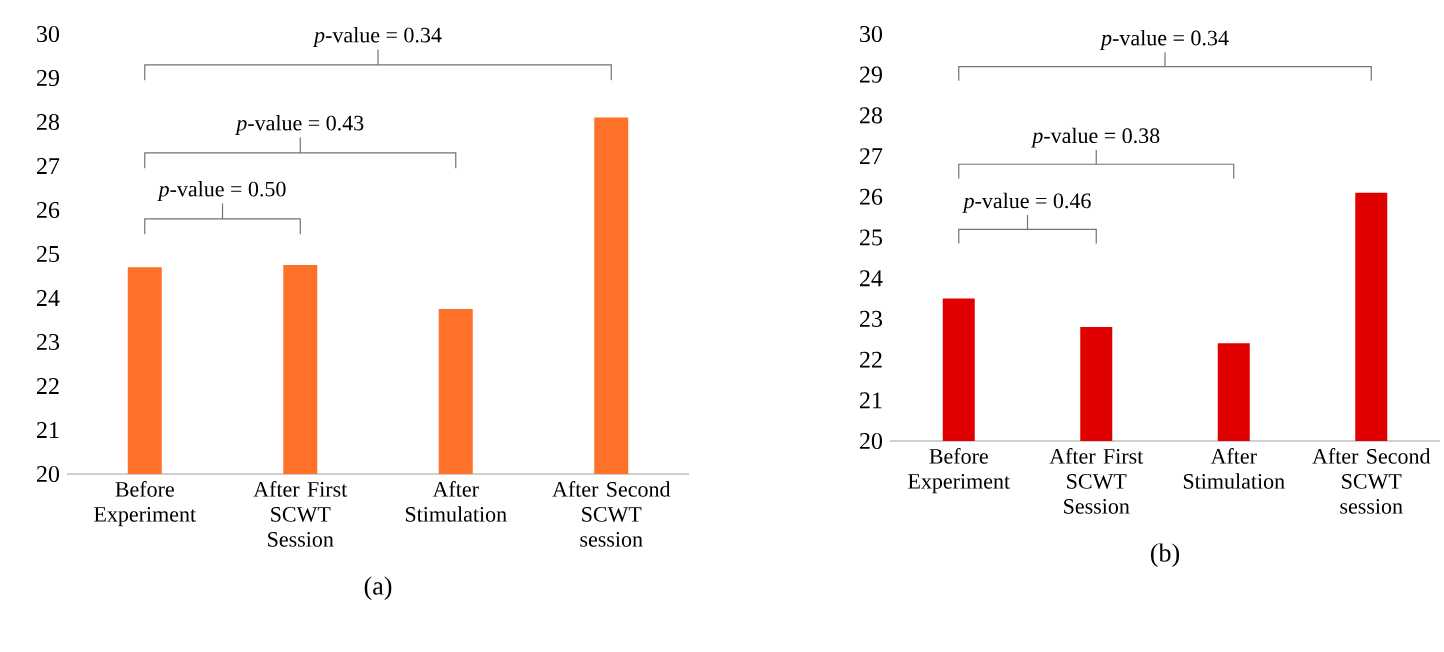  Describe the element at coordinates (1095, 137) in the screenshot. I see `annotation: p-value = 0.38` at that location.